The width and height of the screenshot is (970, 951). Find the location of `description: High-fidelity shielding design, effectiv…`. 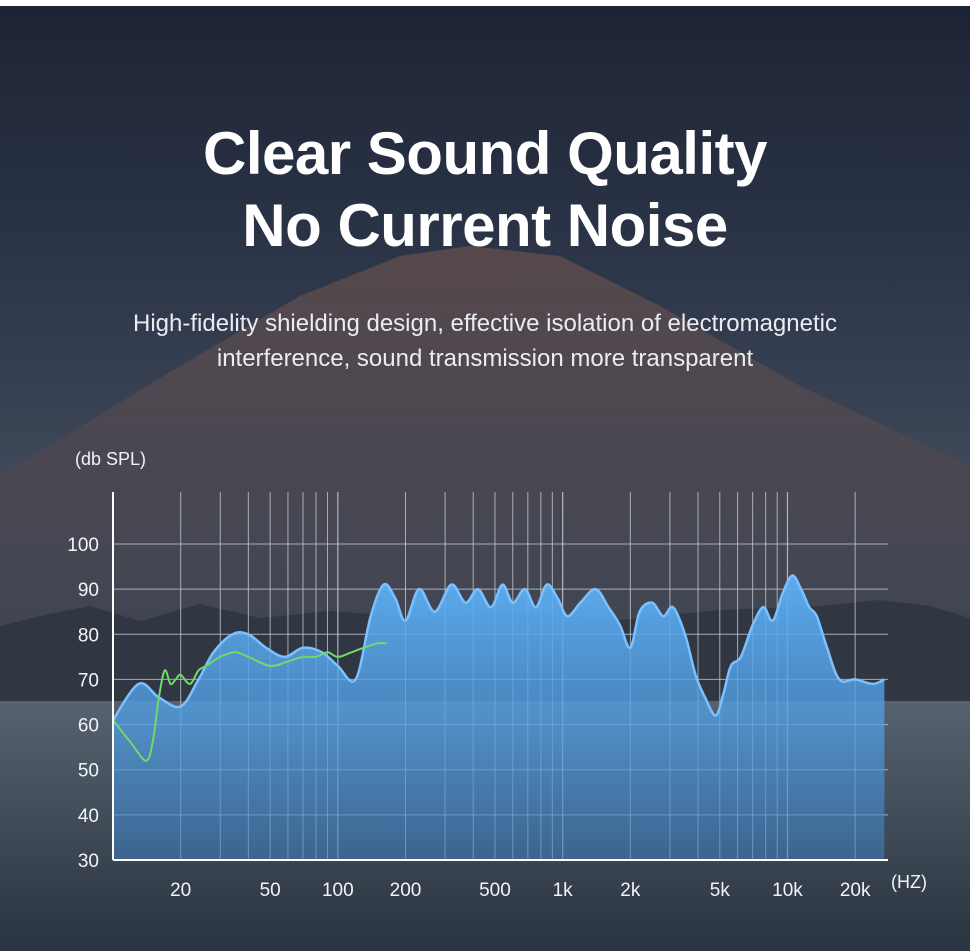

description: High-fidelity shielding design, effectiv… is located at coordinates (485, 341).